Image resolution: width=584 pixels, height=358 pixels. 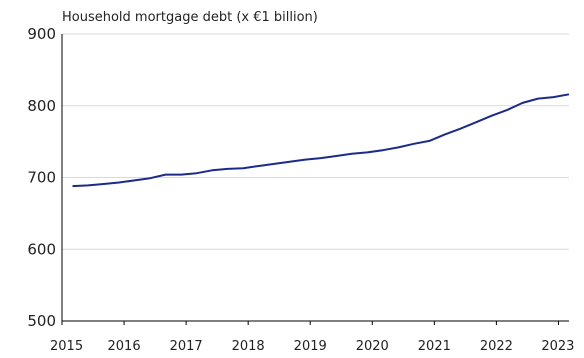 I want to click on x-tick-label: 2016, so click(x=124, y=346).